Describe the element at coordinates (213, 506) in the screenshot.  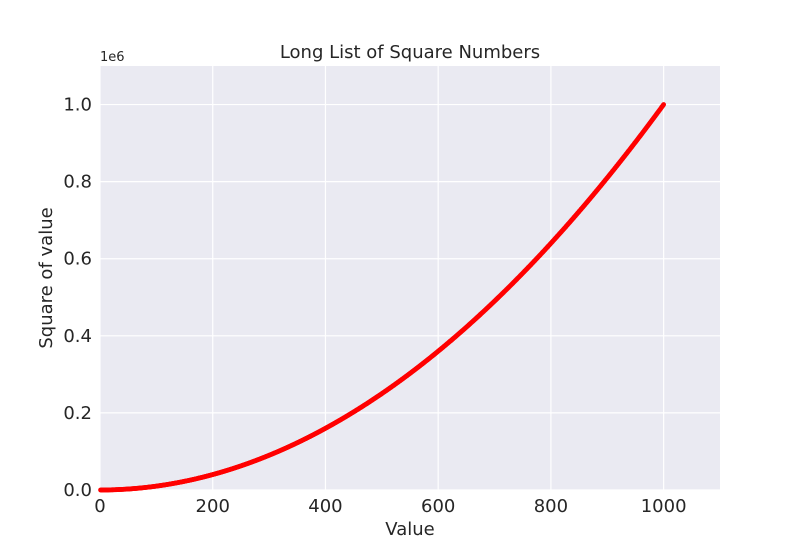
I see `x-tick-label: 200` at that location.